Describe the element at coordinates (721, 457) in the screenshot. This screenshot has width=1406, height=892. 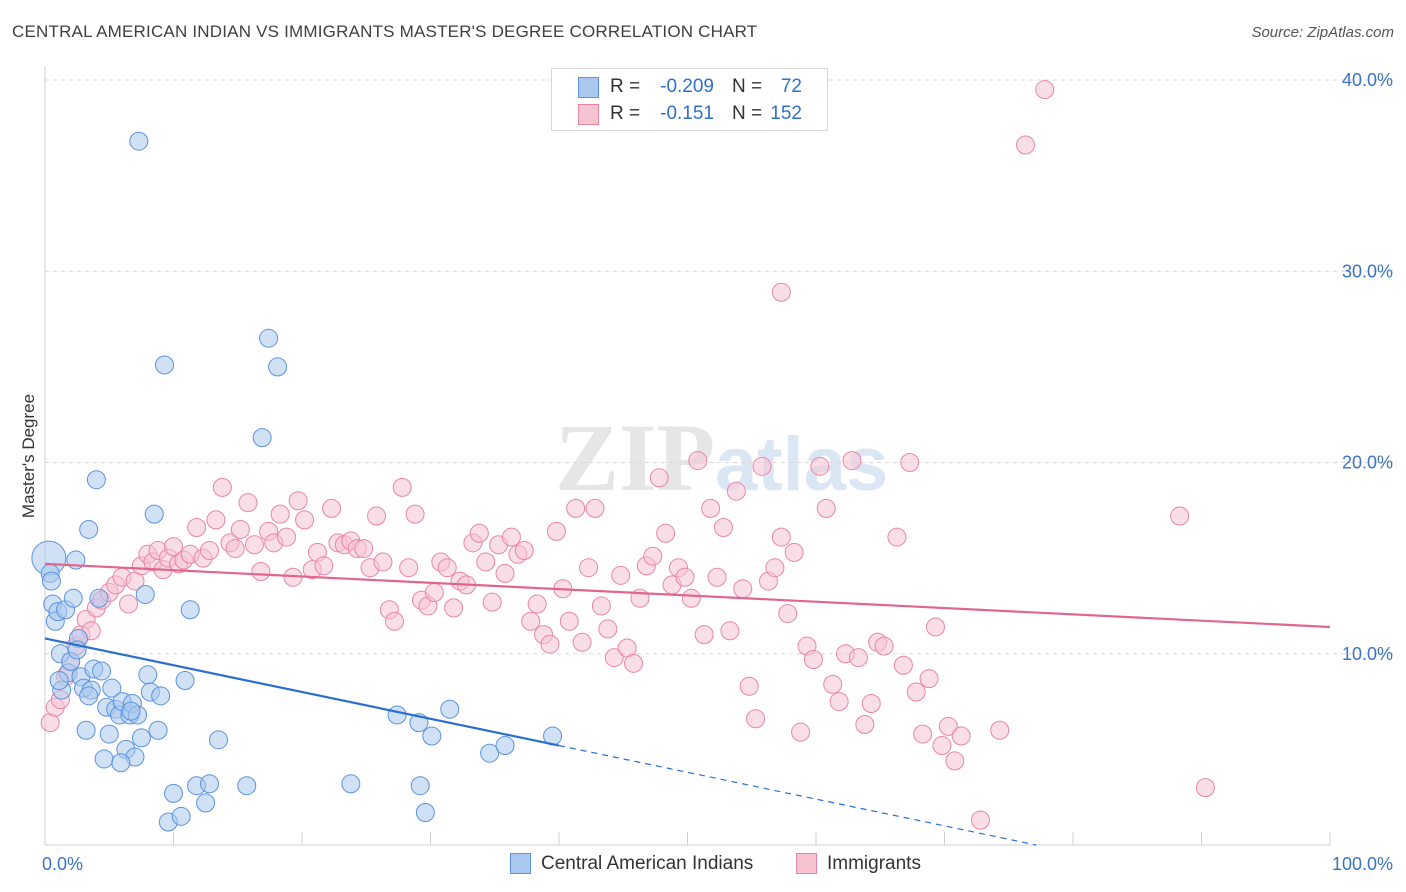
I see `zipatlas-watermark: ZIP atlas` at that location.